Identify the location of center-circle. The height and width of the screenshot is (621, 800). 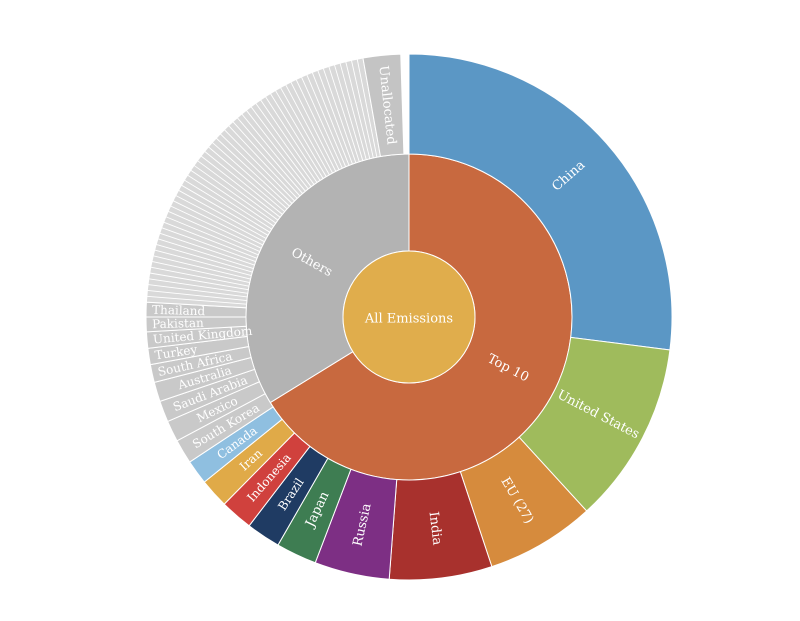
(409, 317).